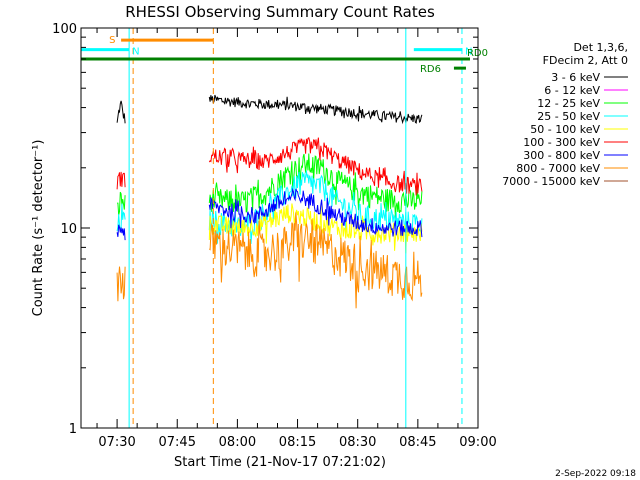 The height and width of the screenshot is (480, 640). I want to click on legend-label-9: 7000 - 15000 keV, so click(551, 181).